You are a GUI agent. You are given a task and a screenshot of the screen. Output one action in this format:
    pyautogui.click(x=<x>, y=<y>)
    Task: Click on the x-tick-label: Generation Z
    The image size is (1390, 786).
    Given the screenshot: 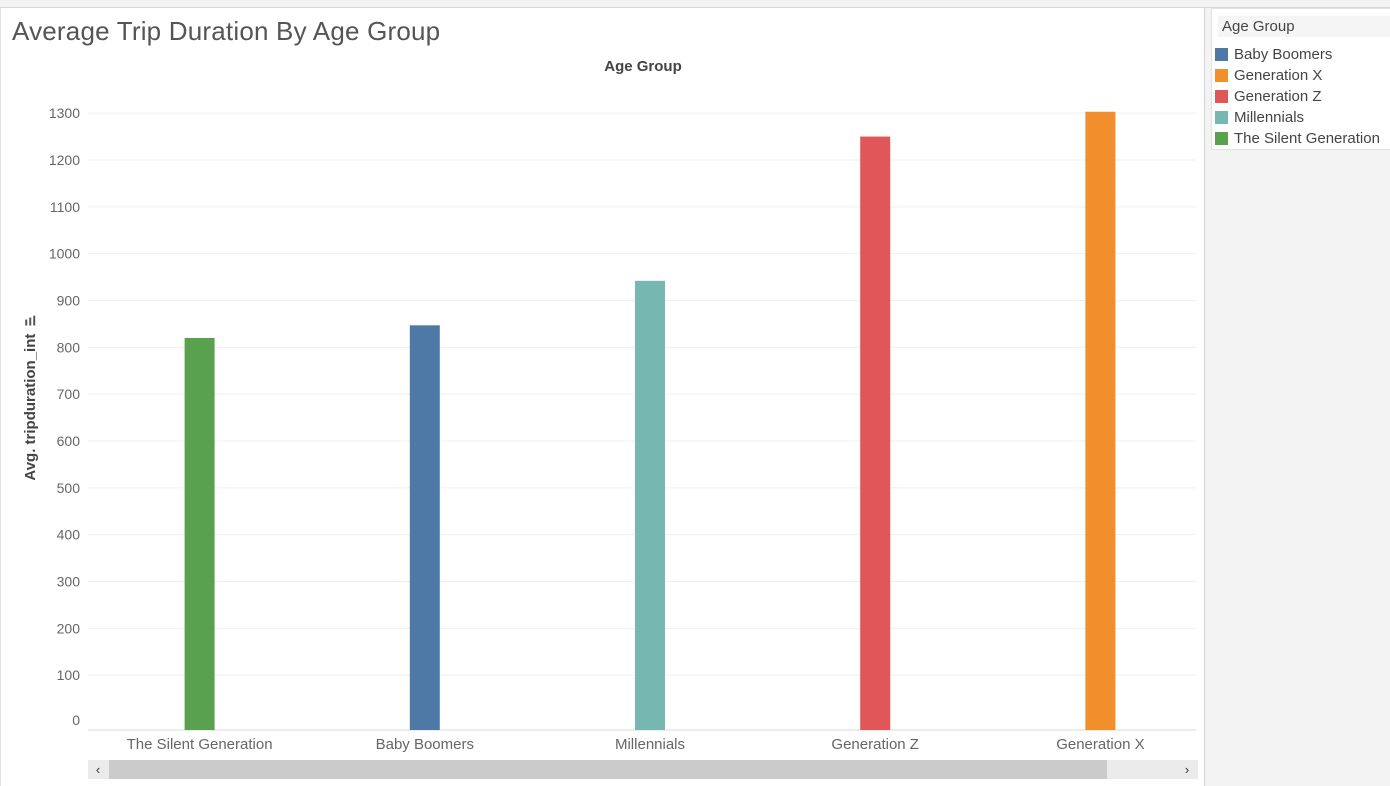 What is the action you would take?
    pyautogui.click(x=875, y=744)
    